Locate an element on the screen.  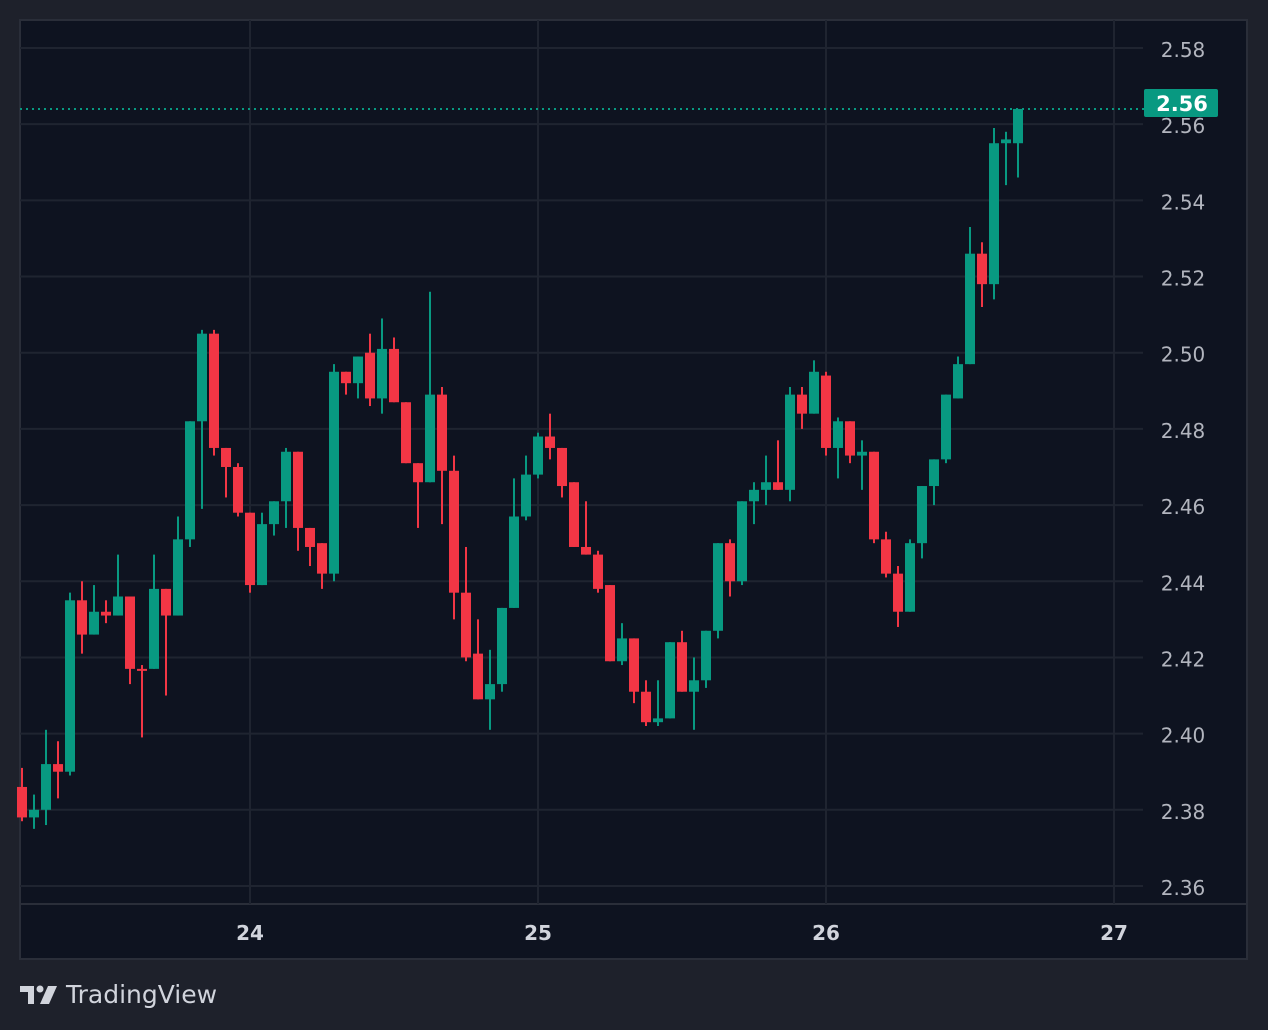
price-tick-label: 2.54 is located at coordinates (1183, 202).